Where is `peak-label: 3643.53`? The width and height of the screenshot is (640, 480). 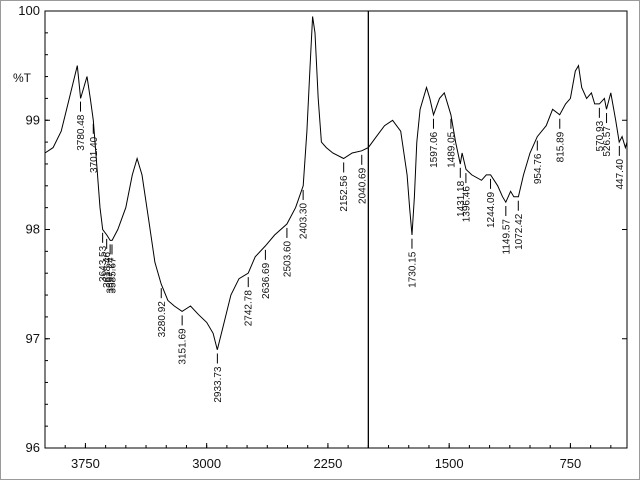
peak-label: 3643.53 is located at coordinates (103, 263).